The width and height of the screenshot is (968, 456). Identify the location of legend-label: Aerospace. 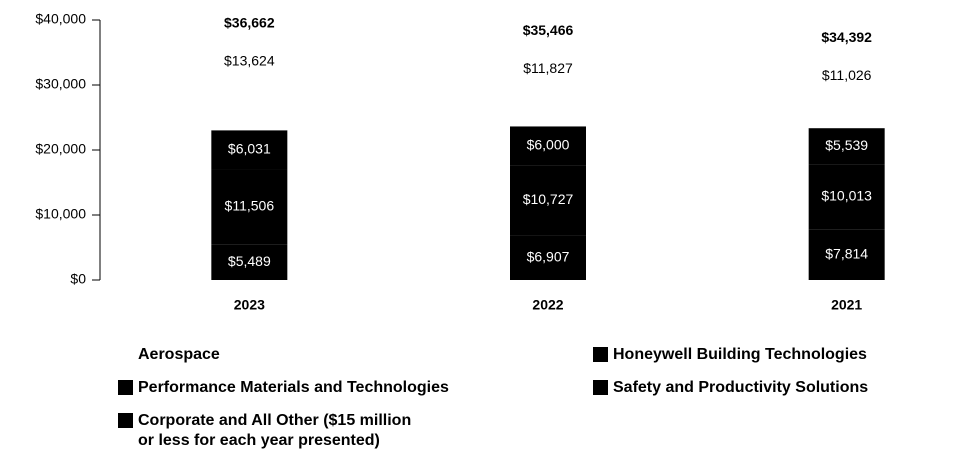
(179, 354).